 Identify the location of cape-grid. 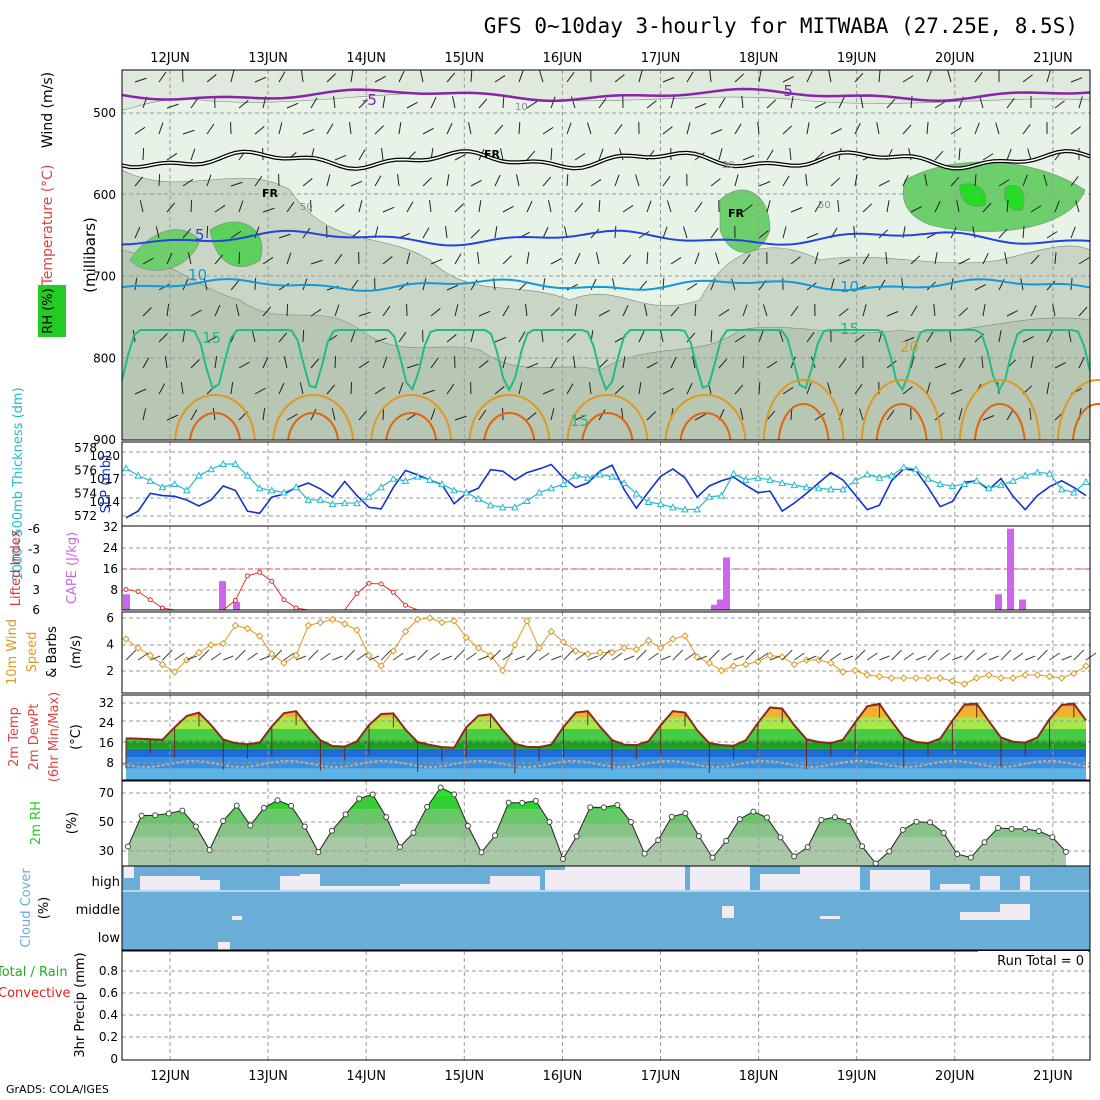
(606, 568).